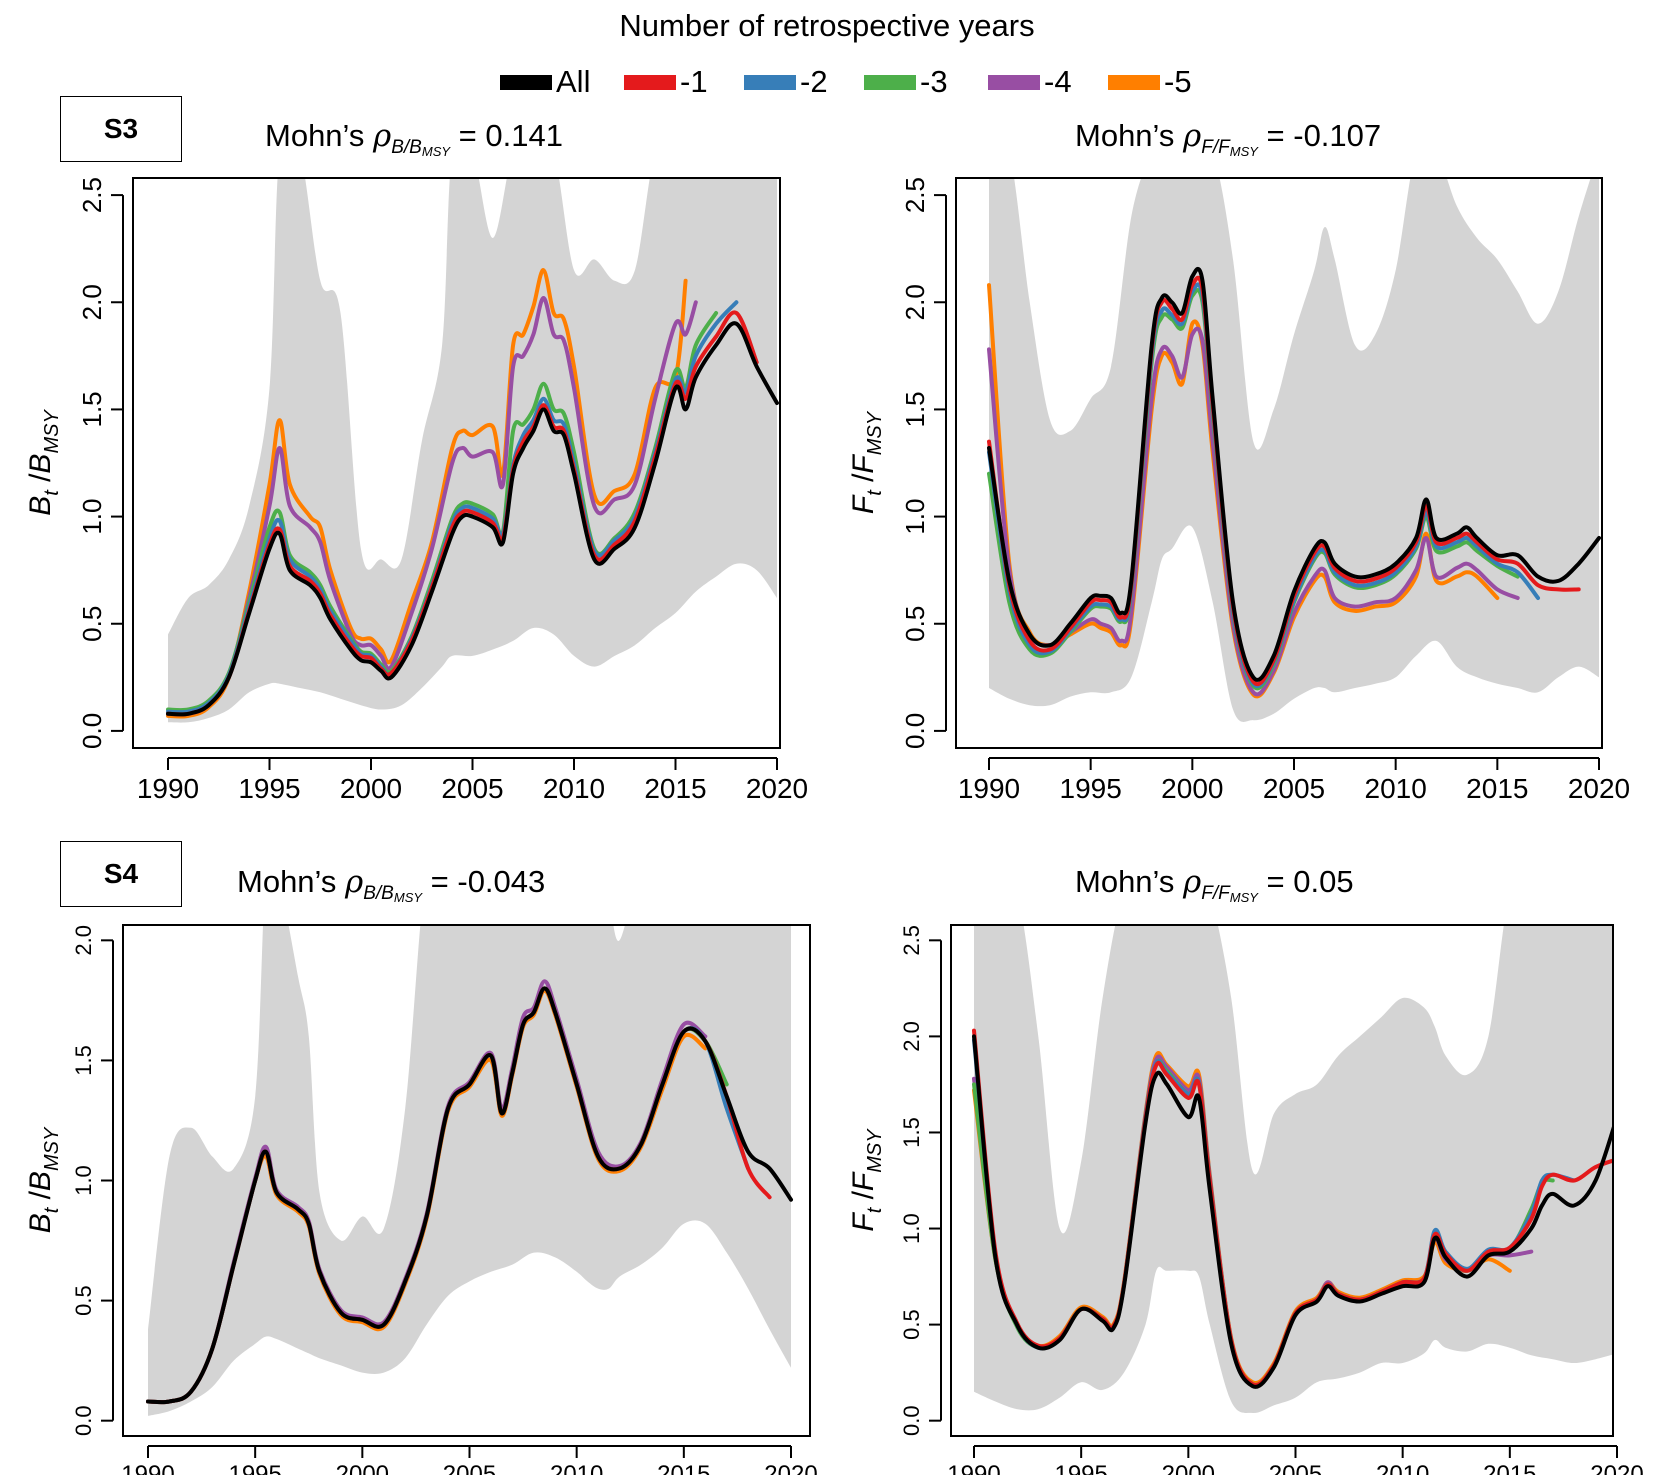 This screenshot has height=1475, width=1654. Describe the element at coordinates (1215, 894) in the screenshot. I see `title-sub-ratio: F/F` at that location.